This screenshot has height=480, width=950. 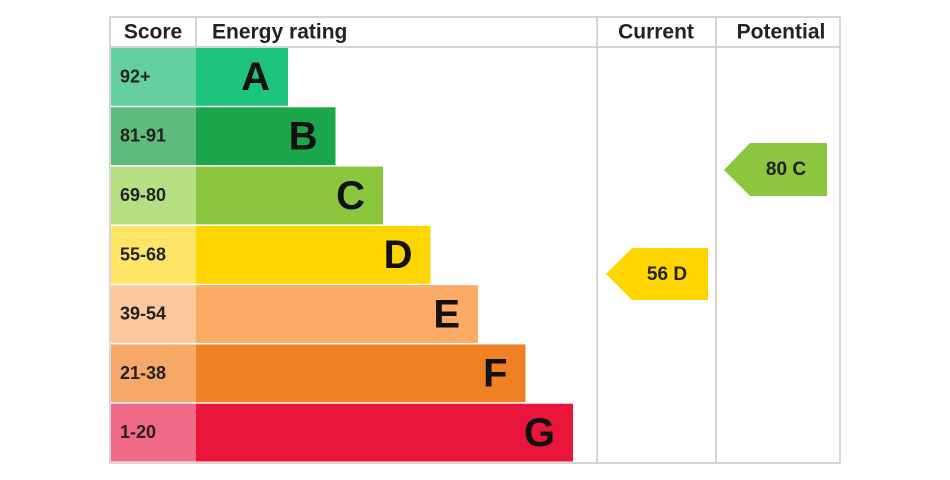 I want to click on potential-label: 80 C, so click(x=786, y=169).